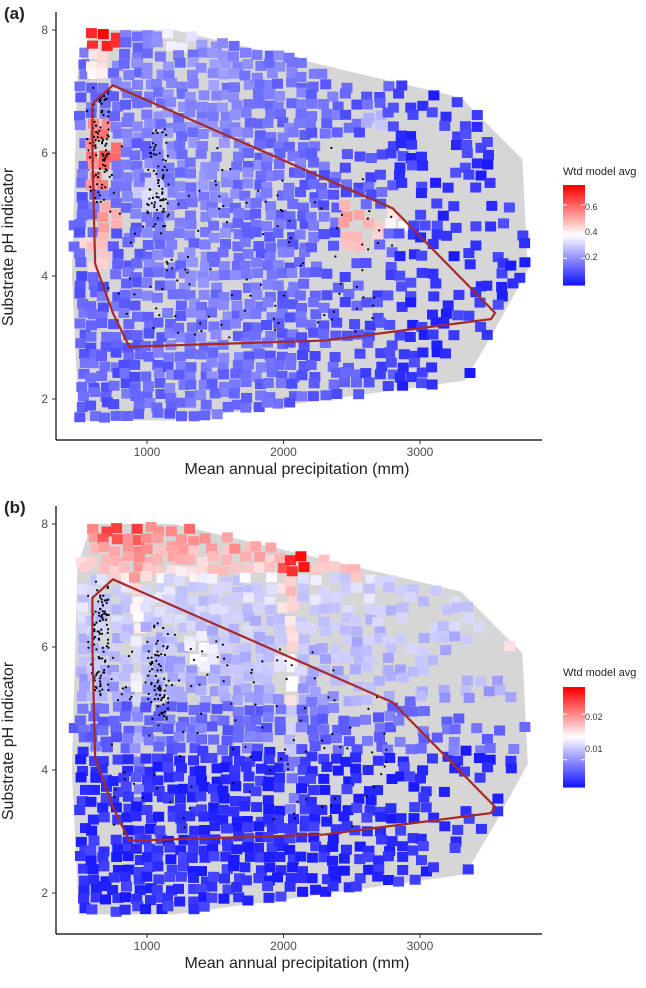 Image resolution: width=646 pixels, height=988 pixels. I want to click on x-tick-label: 1000, so click(147, 946).